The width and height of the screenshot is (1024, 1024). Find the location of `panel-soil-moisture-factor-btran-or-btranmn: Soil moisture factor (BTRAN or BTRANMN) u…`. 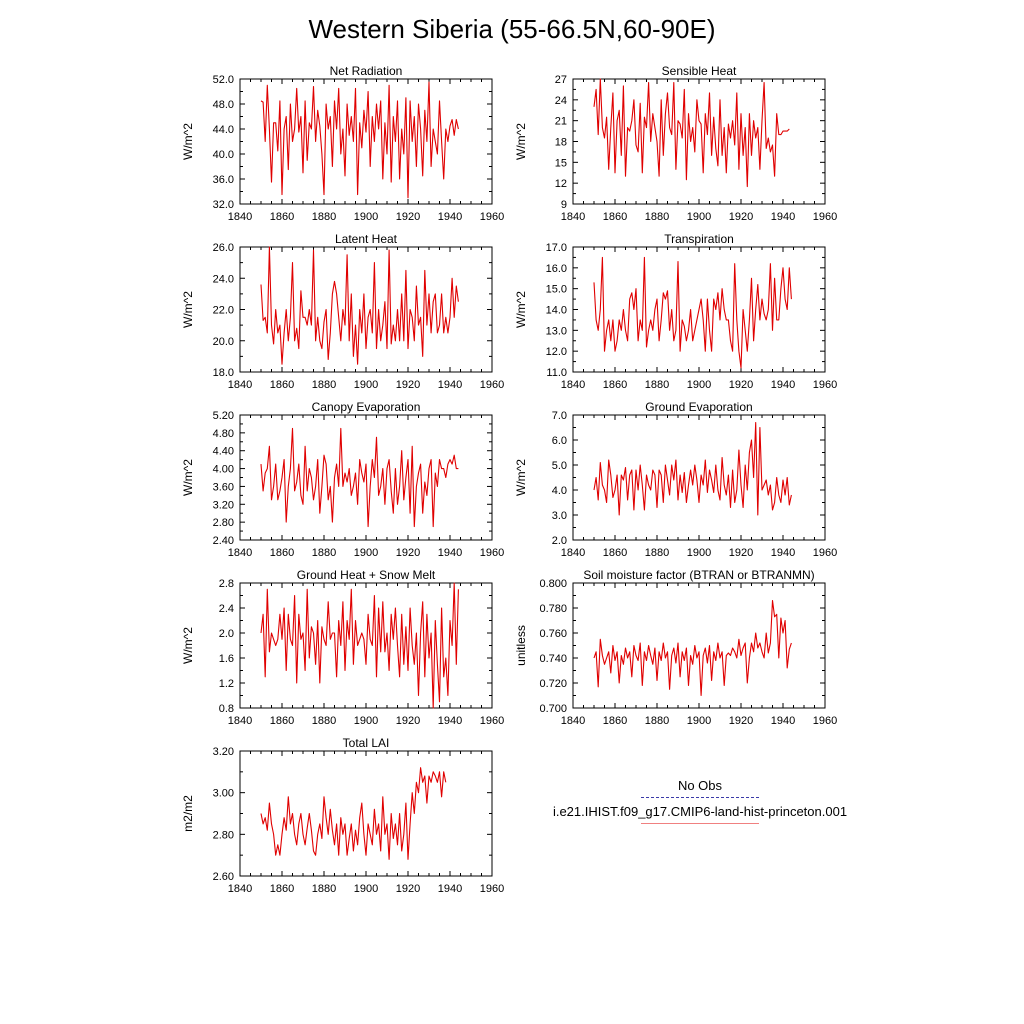

panel-soil-moisture-factor-btran-or-btranmn: Soil moisture factor (BTRAN or BTRANMN) u… is located at coordinates (675, 647).